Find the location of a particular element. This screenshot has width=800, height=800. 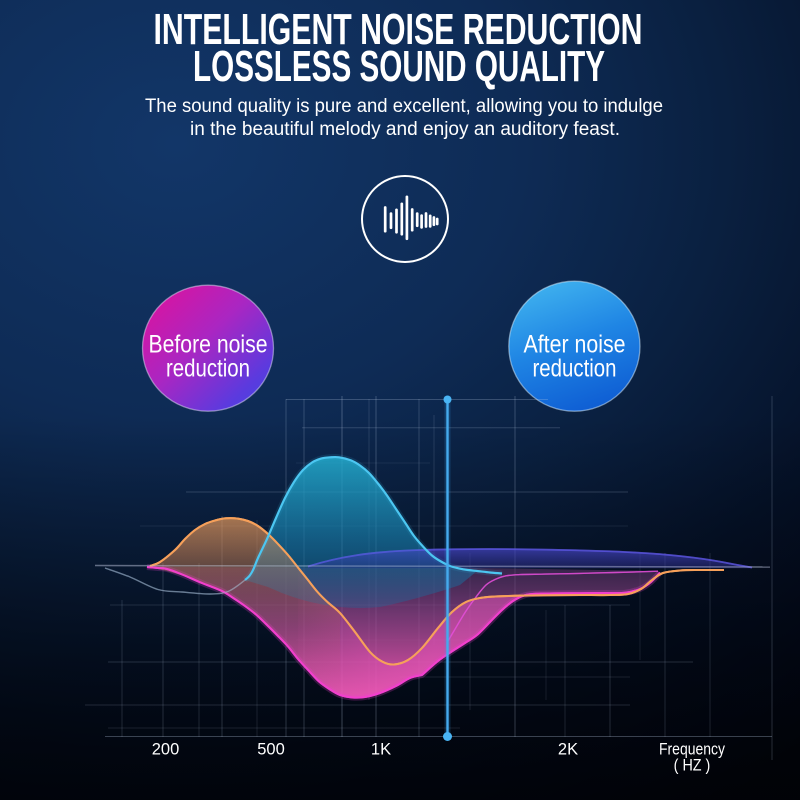

svg-text: LOSSLESS SOUND QUALITY is located at coordinates (399, 66).